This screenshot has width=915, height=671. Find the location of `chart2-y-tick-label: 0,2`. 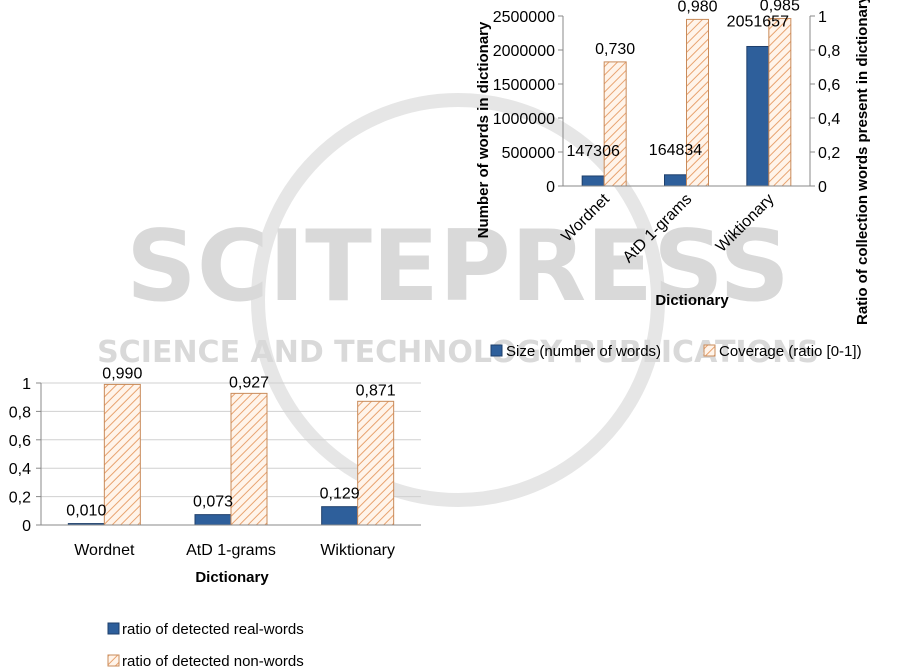

chart2-y-tick-label: 0,2 is located at coordinates (20, 498).